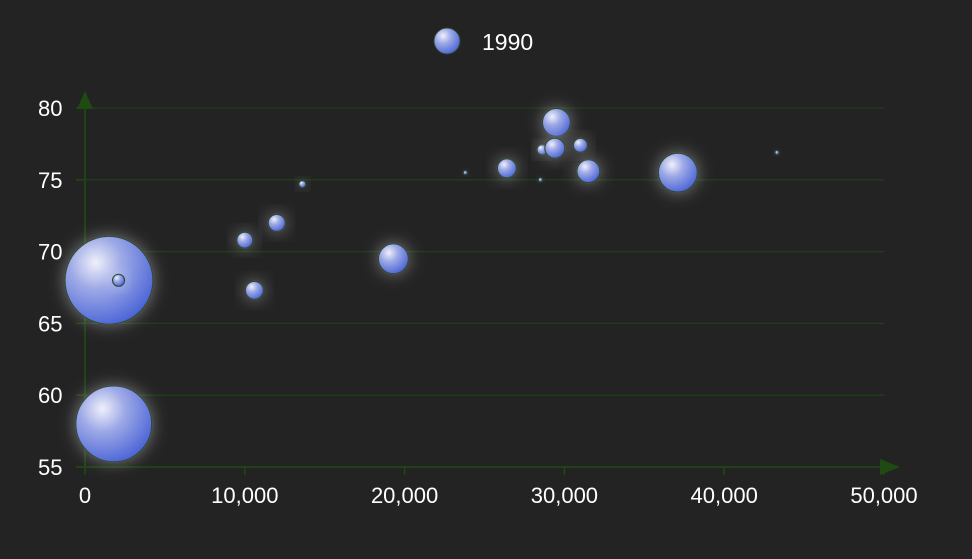 This screenshot has height=559, width=972. I want to click on y-tick-label: 55, so click(50, 467).